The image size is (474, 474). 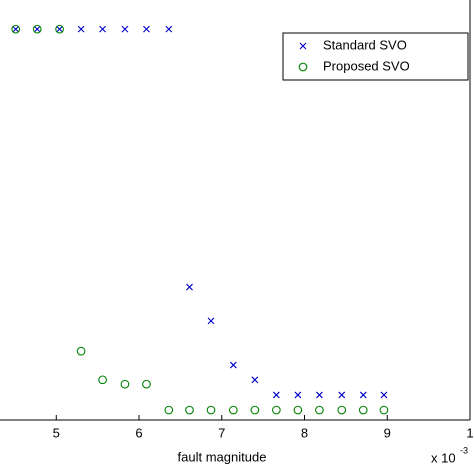 I want to click on x-tick-label: 5, so click(x=56, y=432).